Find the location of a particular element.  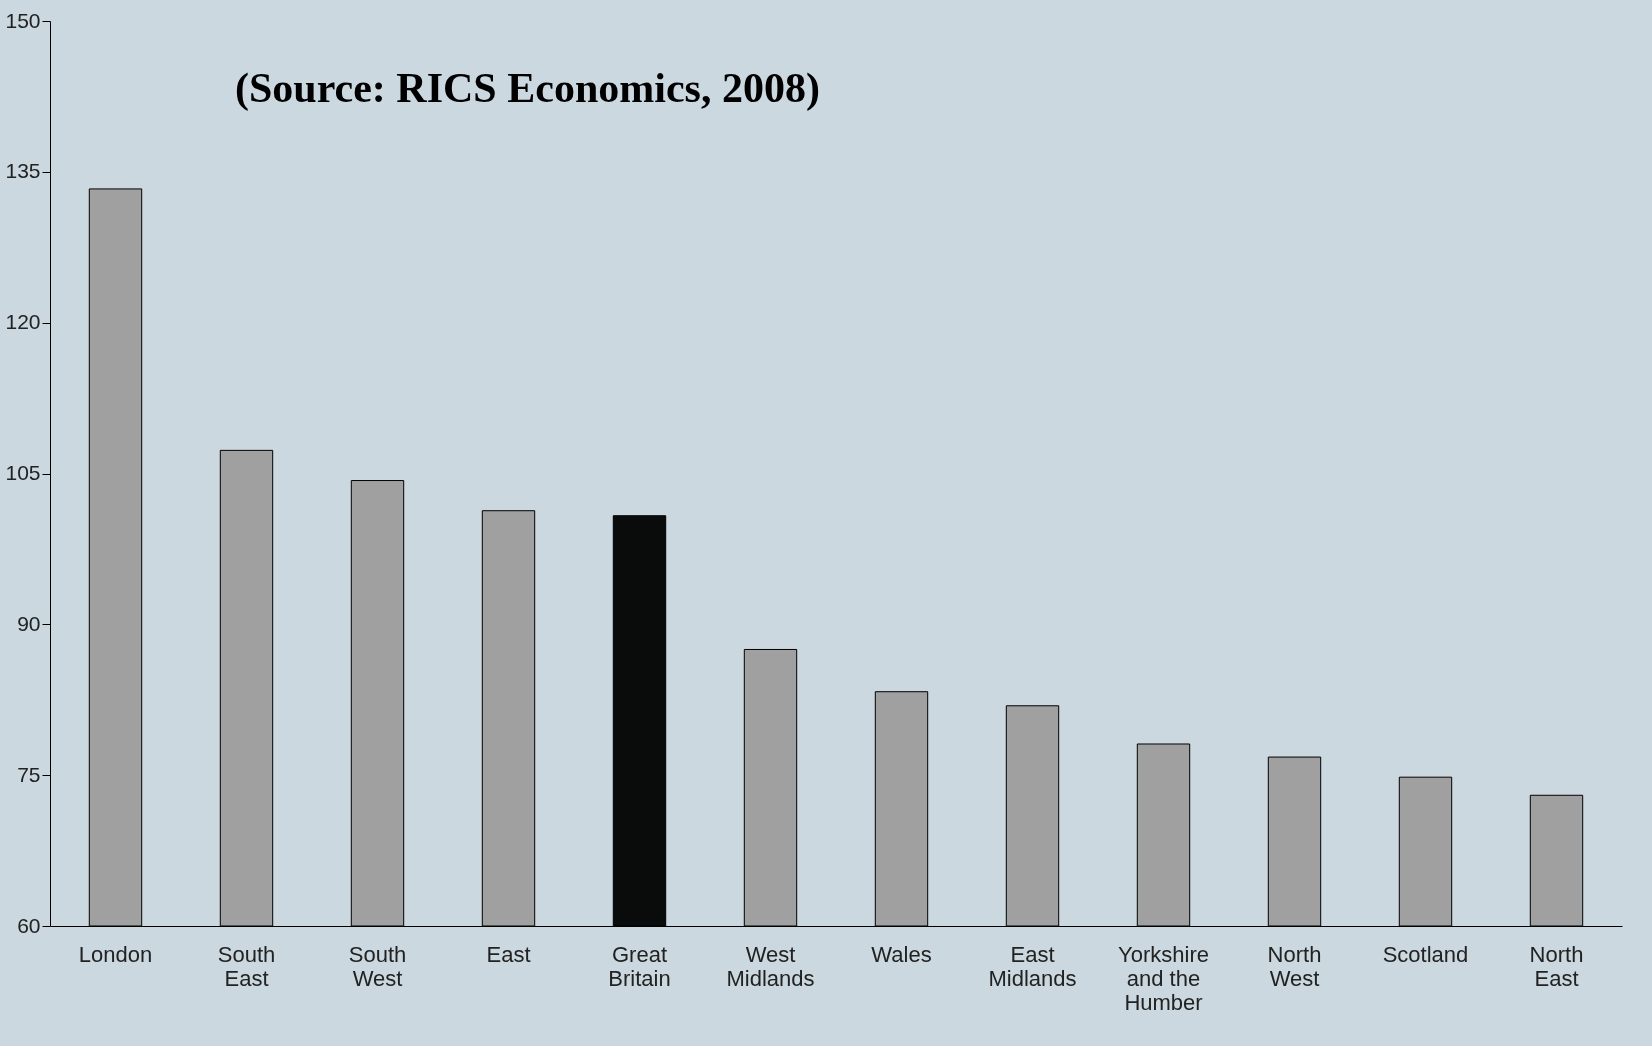

x-tick-label: Scotland is located at coordinates (1425, 954).